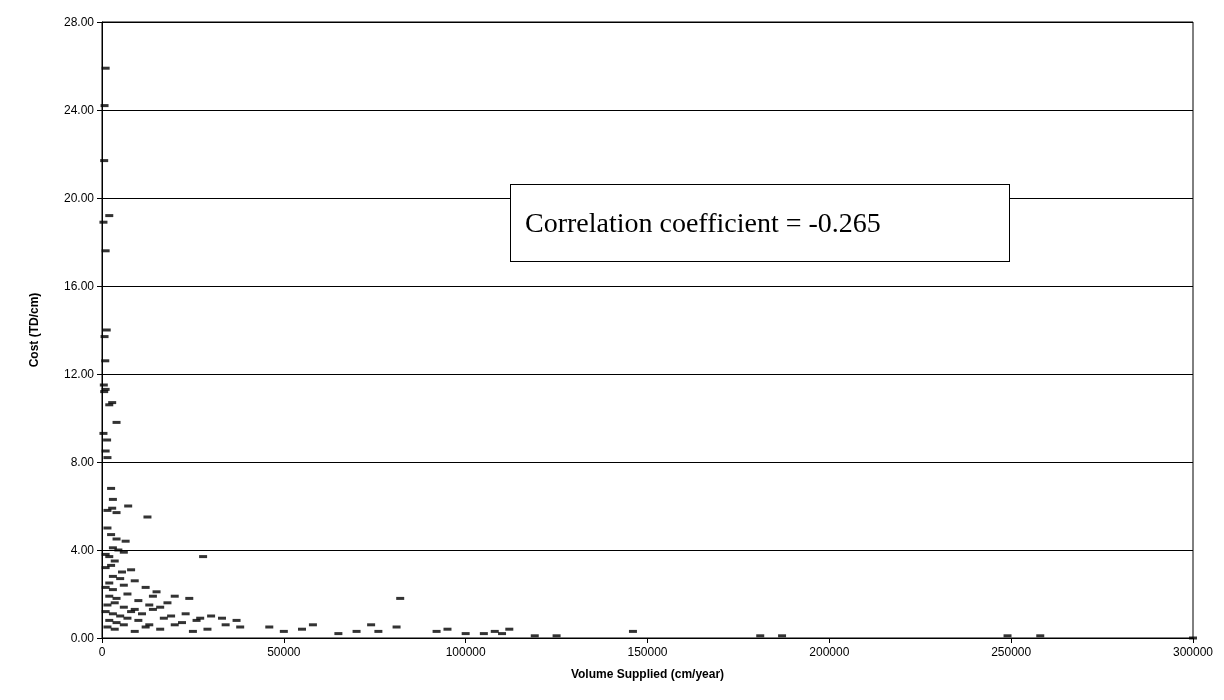  Describe the element at coordinates (760, 223) in the screenshot. I see `text-frame: Correlation coefficient = -0.265` at that location.